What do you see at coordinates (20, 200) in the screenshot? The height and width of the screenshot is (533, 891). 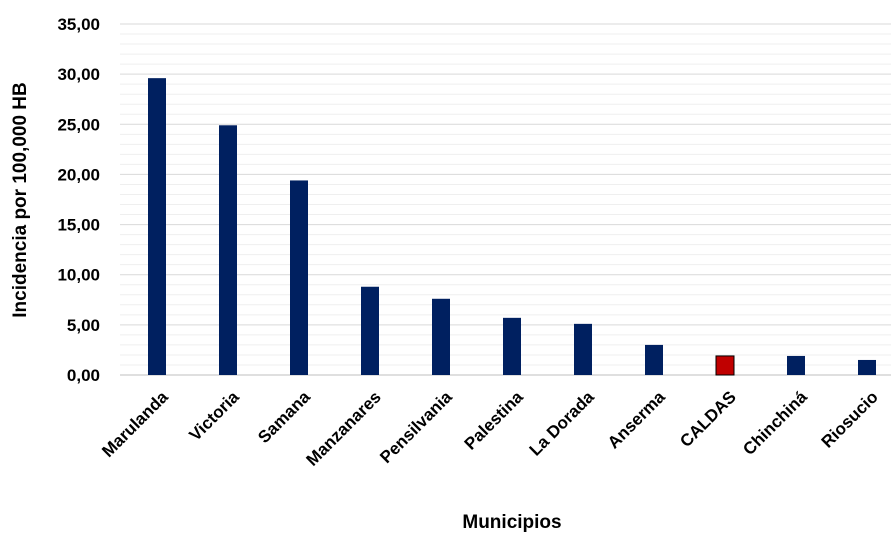 I see `y-axis-title: Incidencia por 100,000 HB` at bounding box center [20, 200].